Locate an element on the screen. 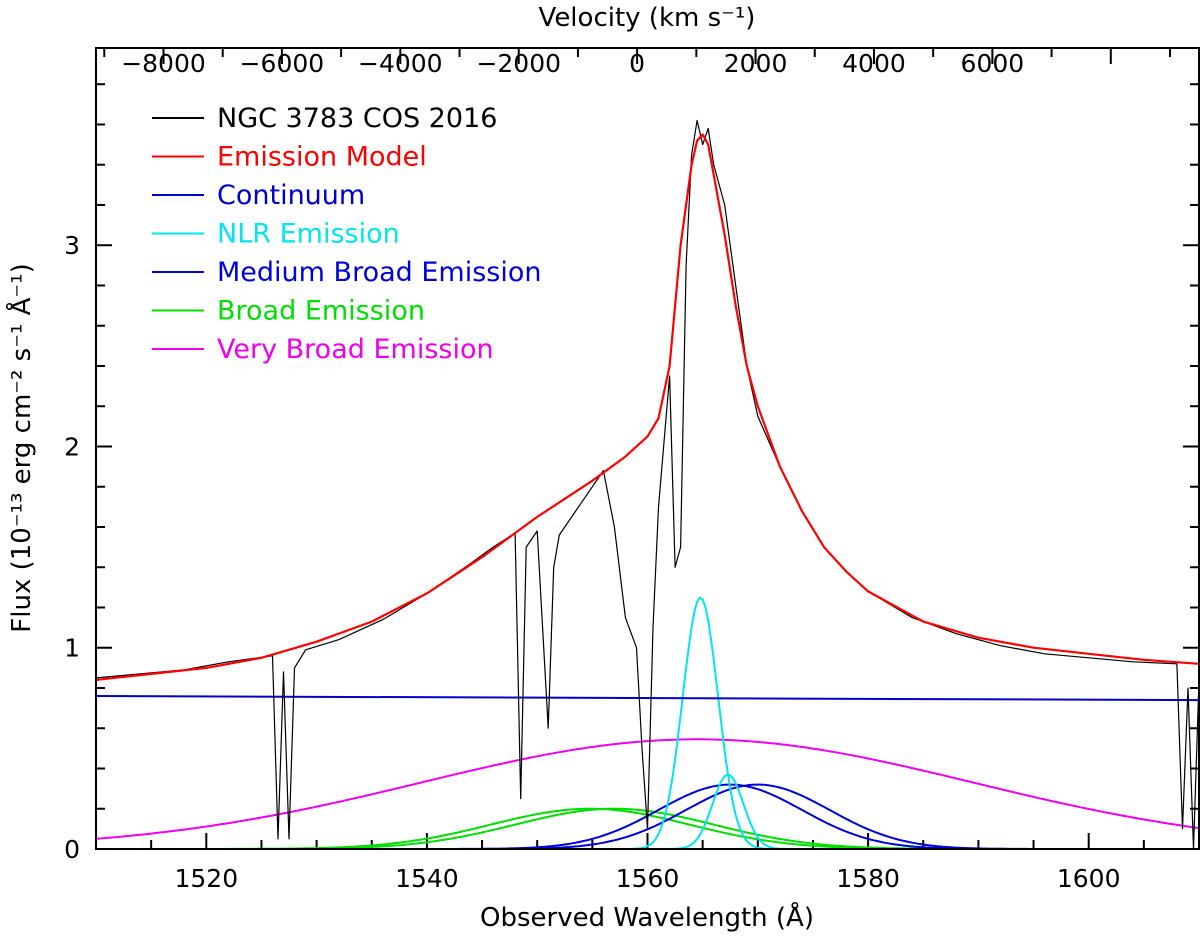 The height and width of the screenshot is (937, 1200). legend-label: Emission Model is located at coordinates (322, 157).